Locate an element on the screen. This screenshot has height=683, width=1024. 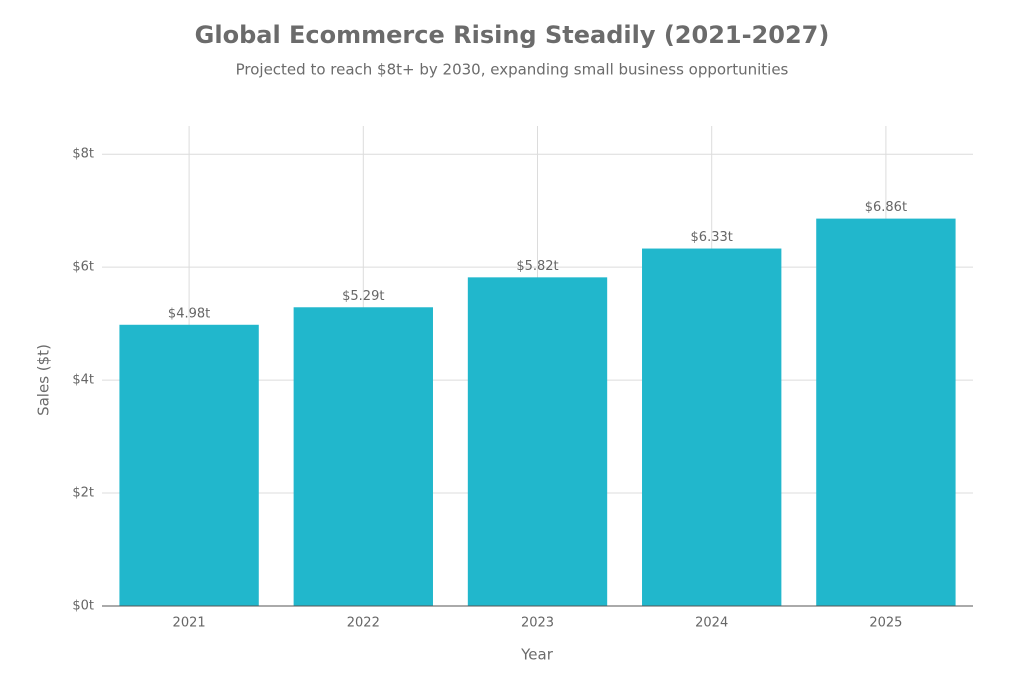
y-tick-label: $6t is located at coordinates (83, 267).